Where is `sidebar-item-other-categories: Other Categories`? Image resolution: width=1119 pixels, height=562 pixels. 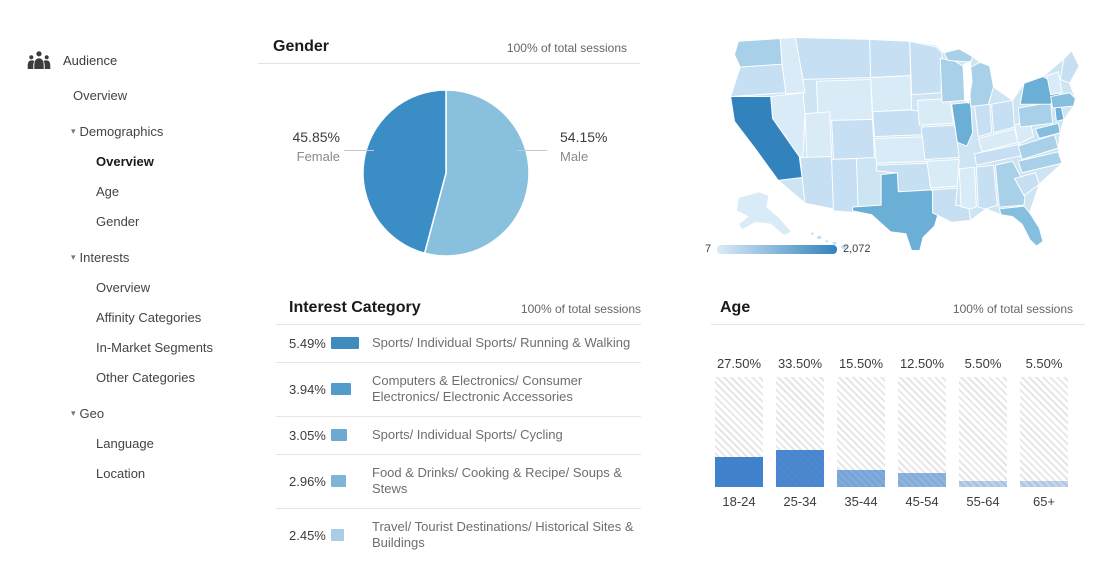 sidebar-item-other-categories: Other Categories is located at coordinates (128, 377).